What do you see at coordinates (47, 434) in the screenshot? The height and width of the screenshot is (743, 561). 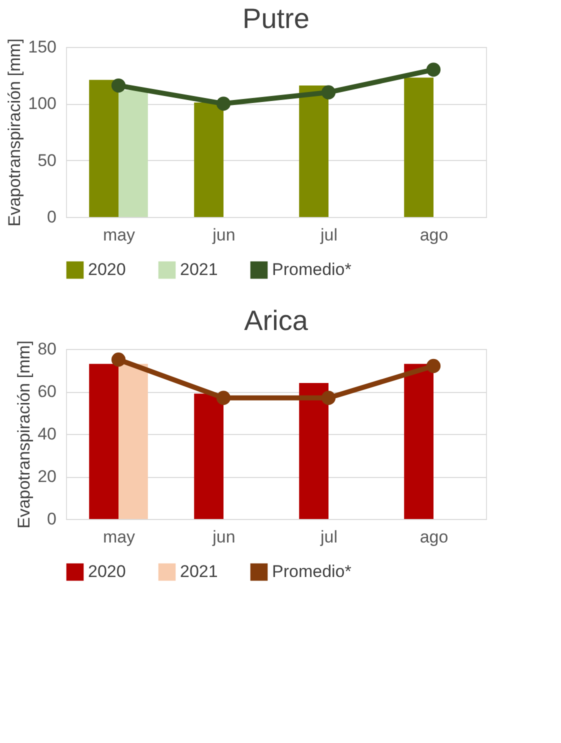 I see `y-tick-label: 40` at bounding box center [47, 434].